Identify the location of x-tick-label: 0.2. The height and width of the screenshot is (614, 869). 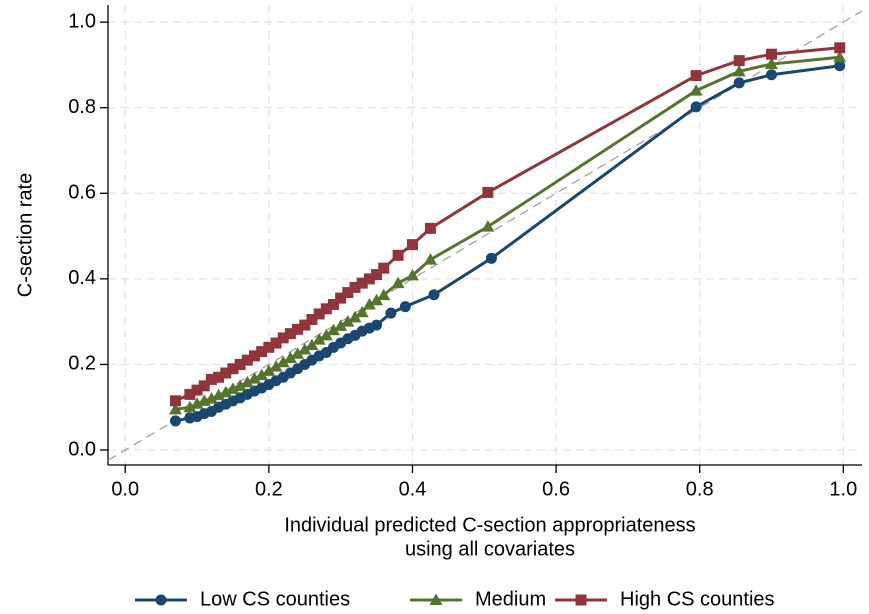
(269, 489).